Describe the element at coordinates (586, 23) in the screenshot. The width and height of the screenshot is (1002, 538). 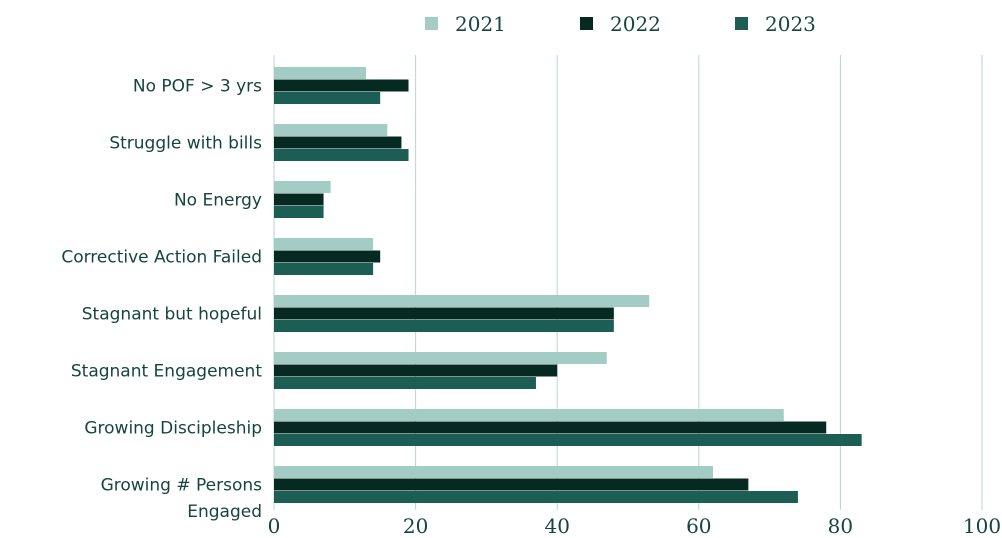
I see `legend-swatch-2022` at that location.